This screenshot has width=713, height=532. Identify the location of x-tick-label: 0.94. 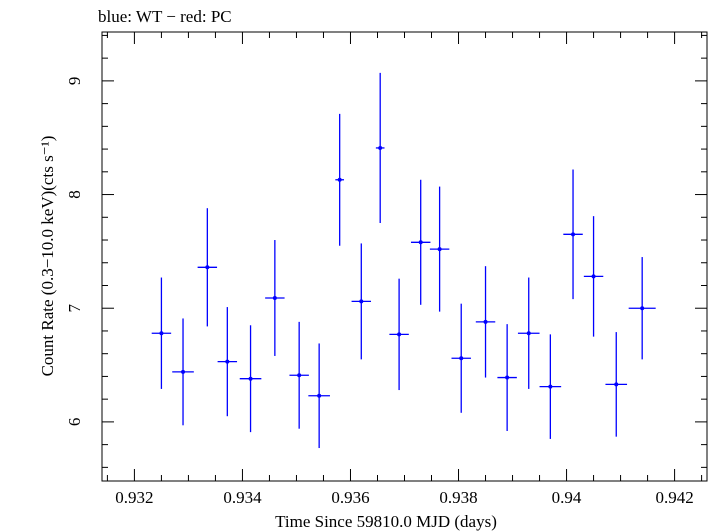
(567, 497).